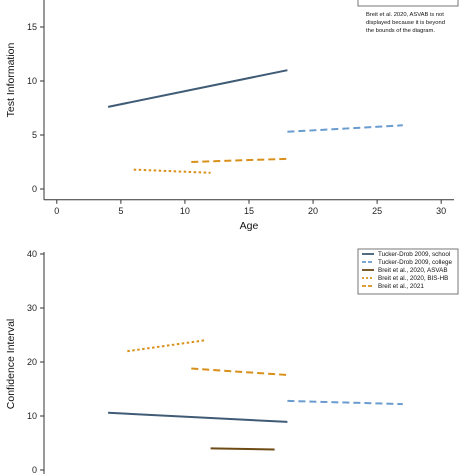 This screenshot has width=474, height=474. Describe the element at coordinates (414, 254) in the screenshot. I see `legend-label: Tucker-Drob 2009, school` at that location.